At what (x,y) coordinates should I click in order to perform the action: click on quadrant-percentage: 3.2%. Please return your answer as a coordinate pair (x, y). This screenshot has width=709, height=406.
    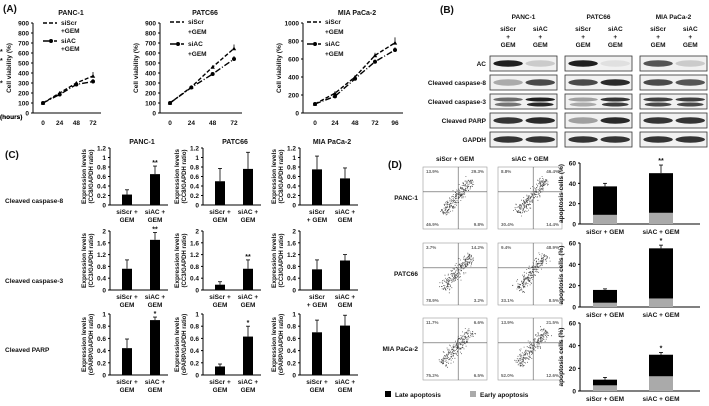
    Looking at the image, I should click on (479, 300).